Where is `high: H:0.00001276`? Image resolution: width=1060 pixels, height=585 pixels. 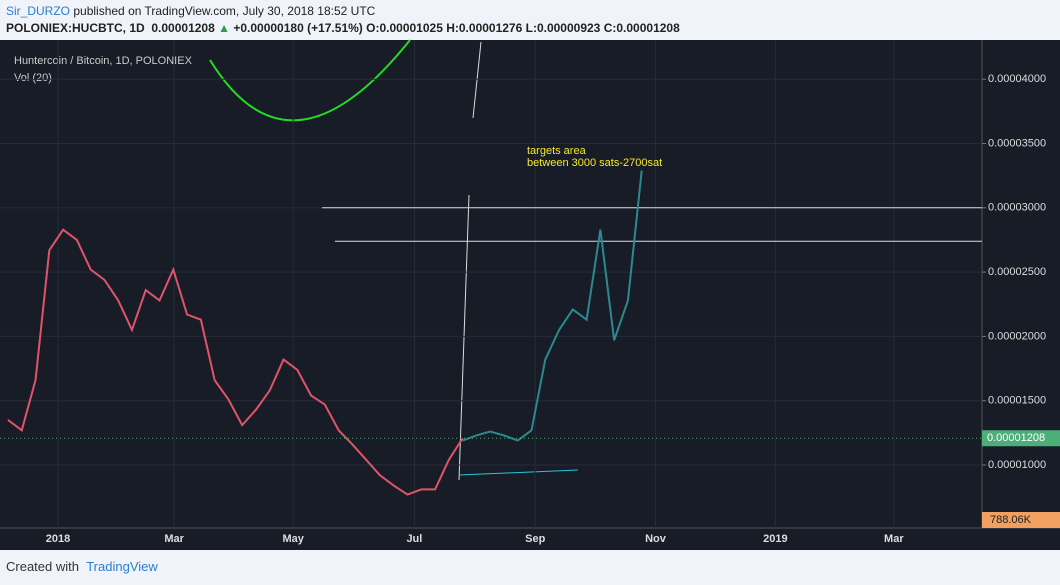 high: H:0.00001276 is located at coordinates (484, 28).